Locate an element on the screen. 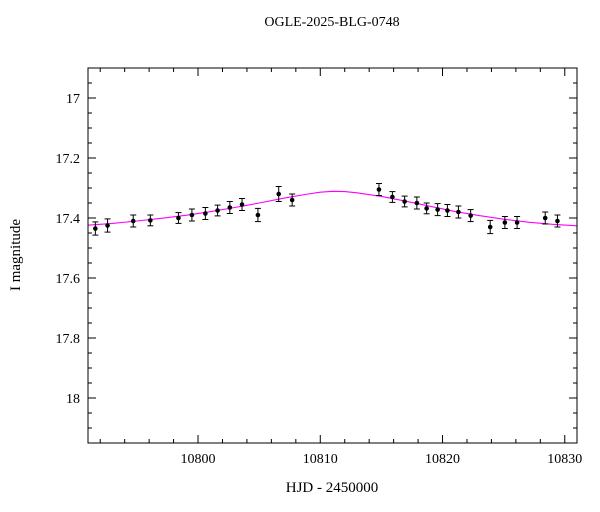  y-tick-label: 17.6 is located at coordinates (68, 279).